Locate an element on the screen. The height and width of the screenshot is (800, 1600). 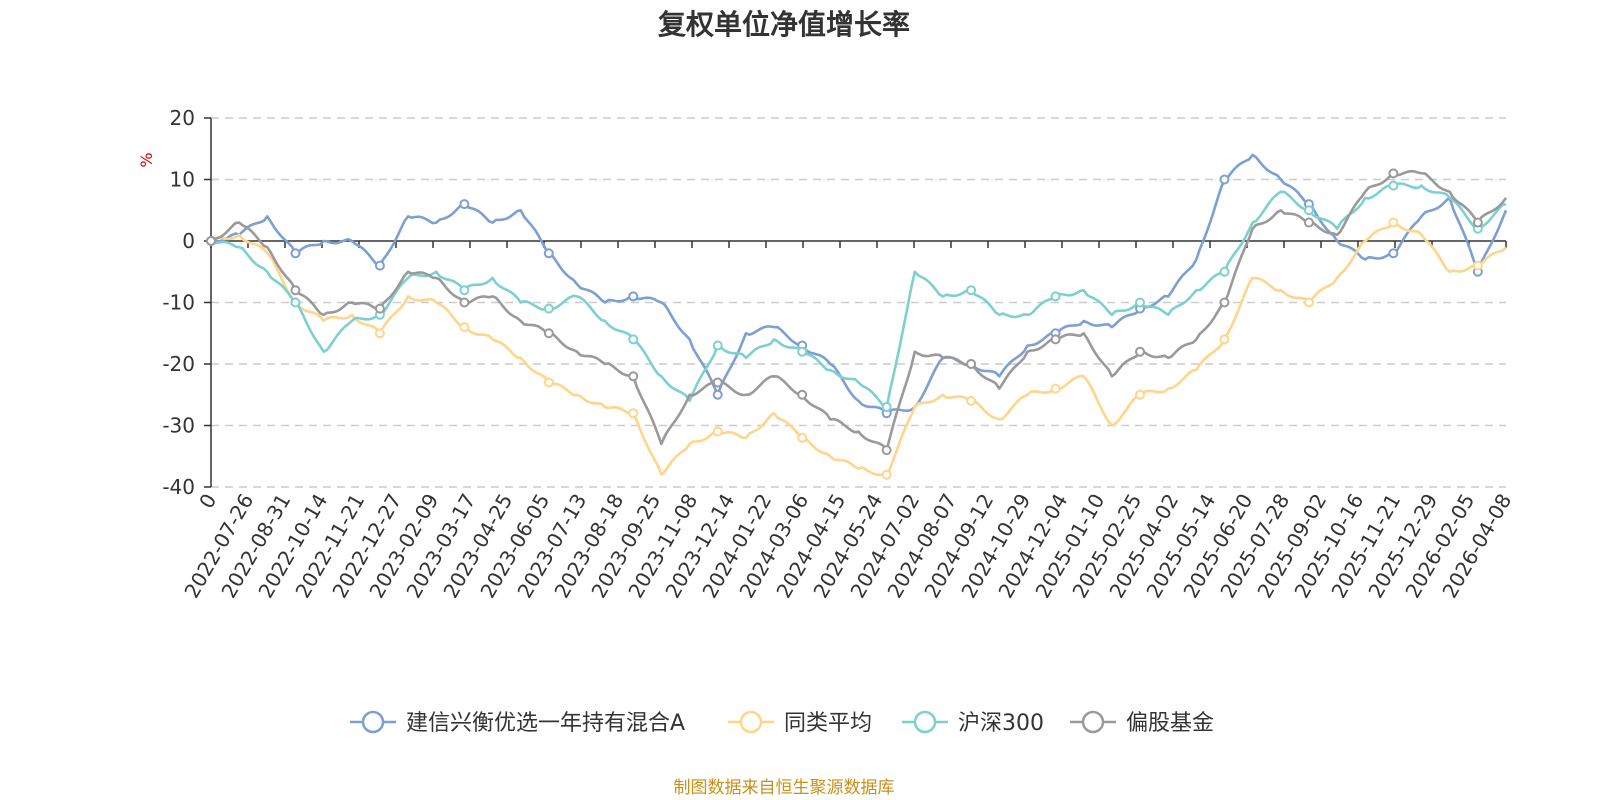
legend-label: 同类平均 is located at coordinates (828, 723).